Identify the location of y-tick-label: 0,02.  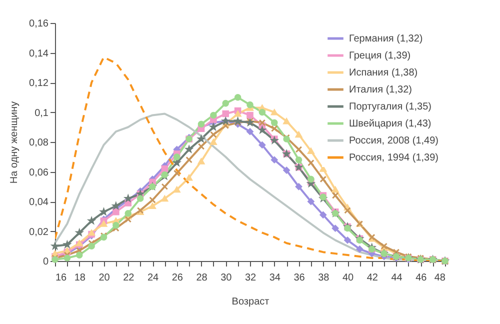
(39, 232).